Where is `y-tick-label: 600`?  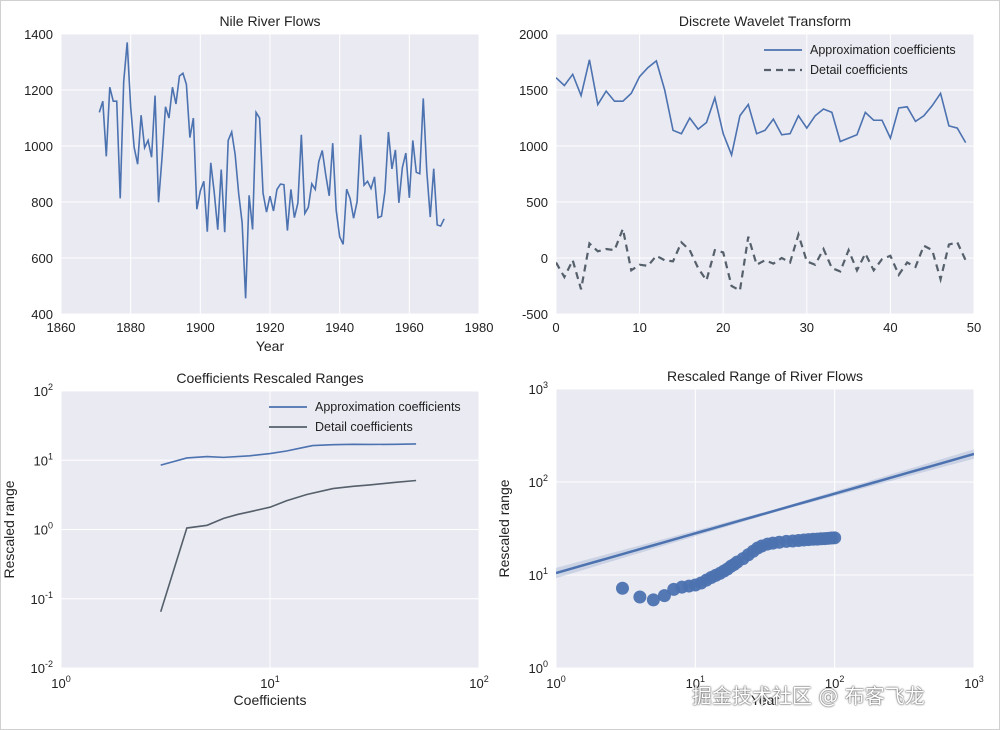
y-tick-label: 600 is located at coordinates (42, 258).